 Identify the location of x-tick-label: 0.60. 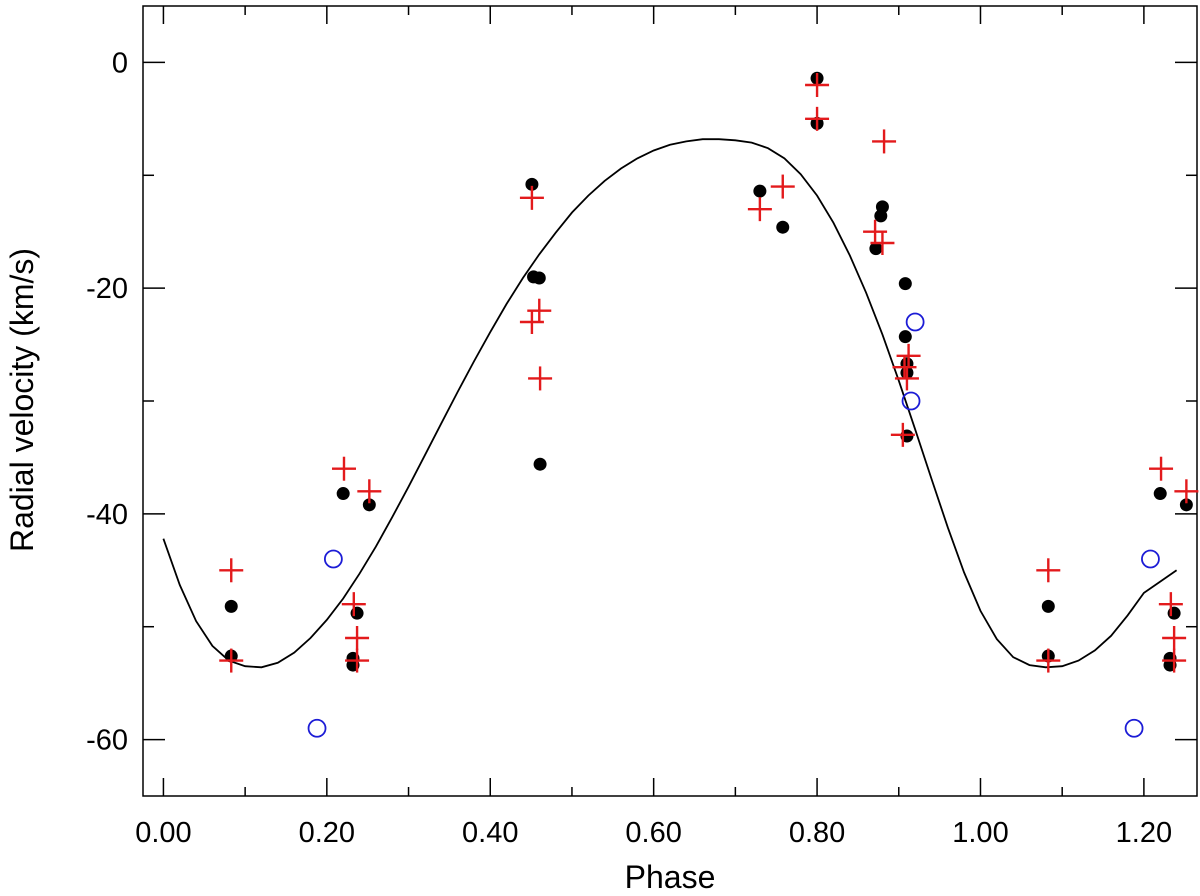
(653, 833).